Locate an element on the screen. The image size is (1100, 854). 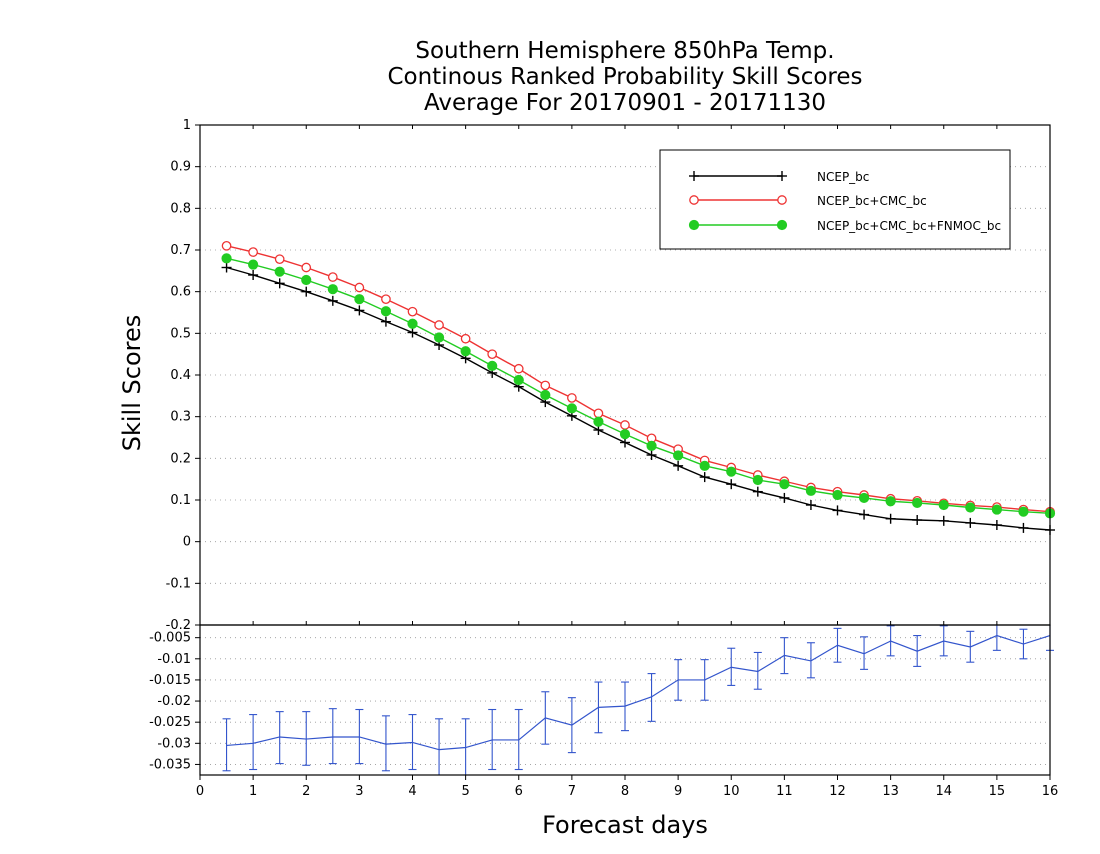
y-tick-label: -0.005 is located at coordinates (170, 638).